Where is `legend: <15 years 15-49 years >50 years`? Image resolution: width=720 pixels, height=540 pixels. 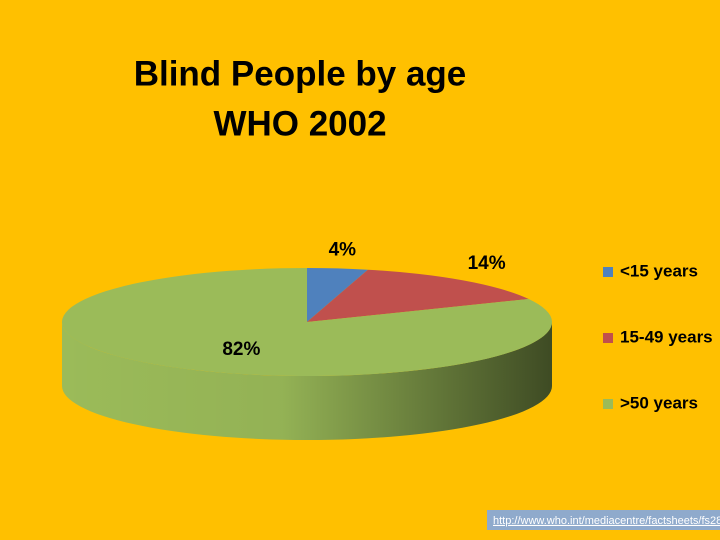 legend: <15 years 15-49 years >50 years is located at coordinates (658, 336).